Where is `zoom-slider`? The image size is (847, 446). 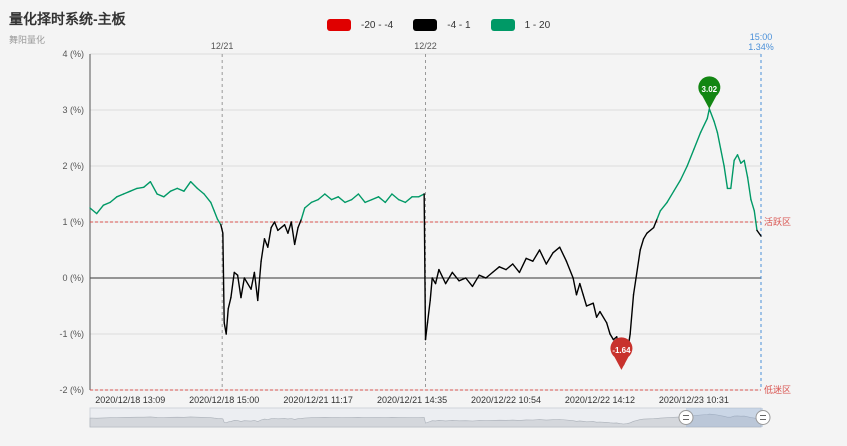
zoom-slider is located at coordinates (430, 417).